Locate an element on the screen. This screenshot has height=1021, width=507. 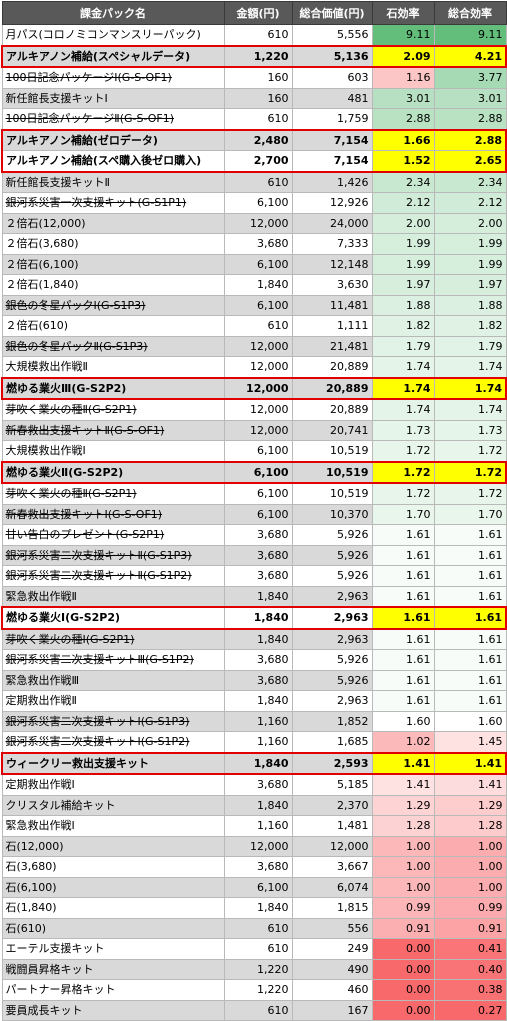
total-value-cell: 249 is located at coordinates (332, 949).